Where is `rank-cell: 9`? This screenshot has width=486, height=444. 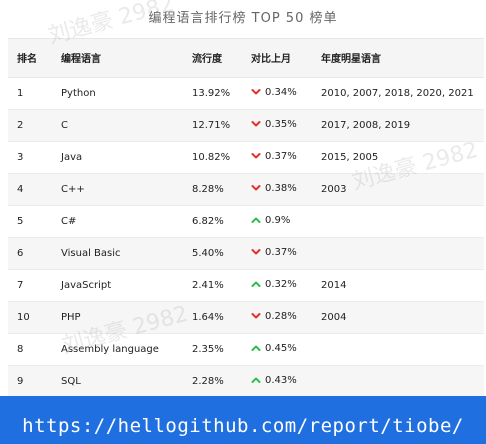 rank-cell: 9 is located at coordinates (20, 381).